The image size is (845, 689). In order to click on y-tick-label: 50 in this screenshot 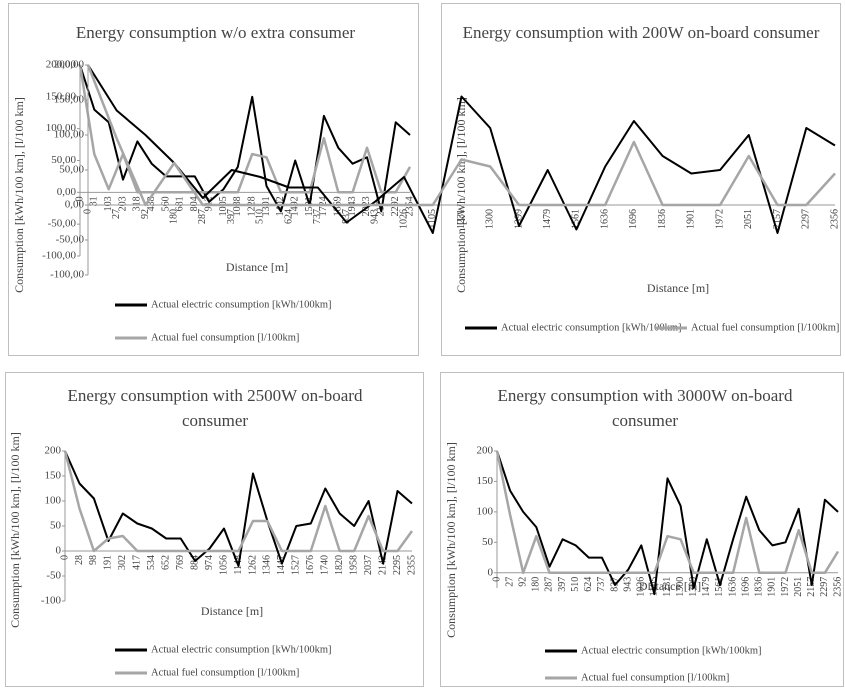, I will do `click(56, 526)`.